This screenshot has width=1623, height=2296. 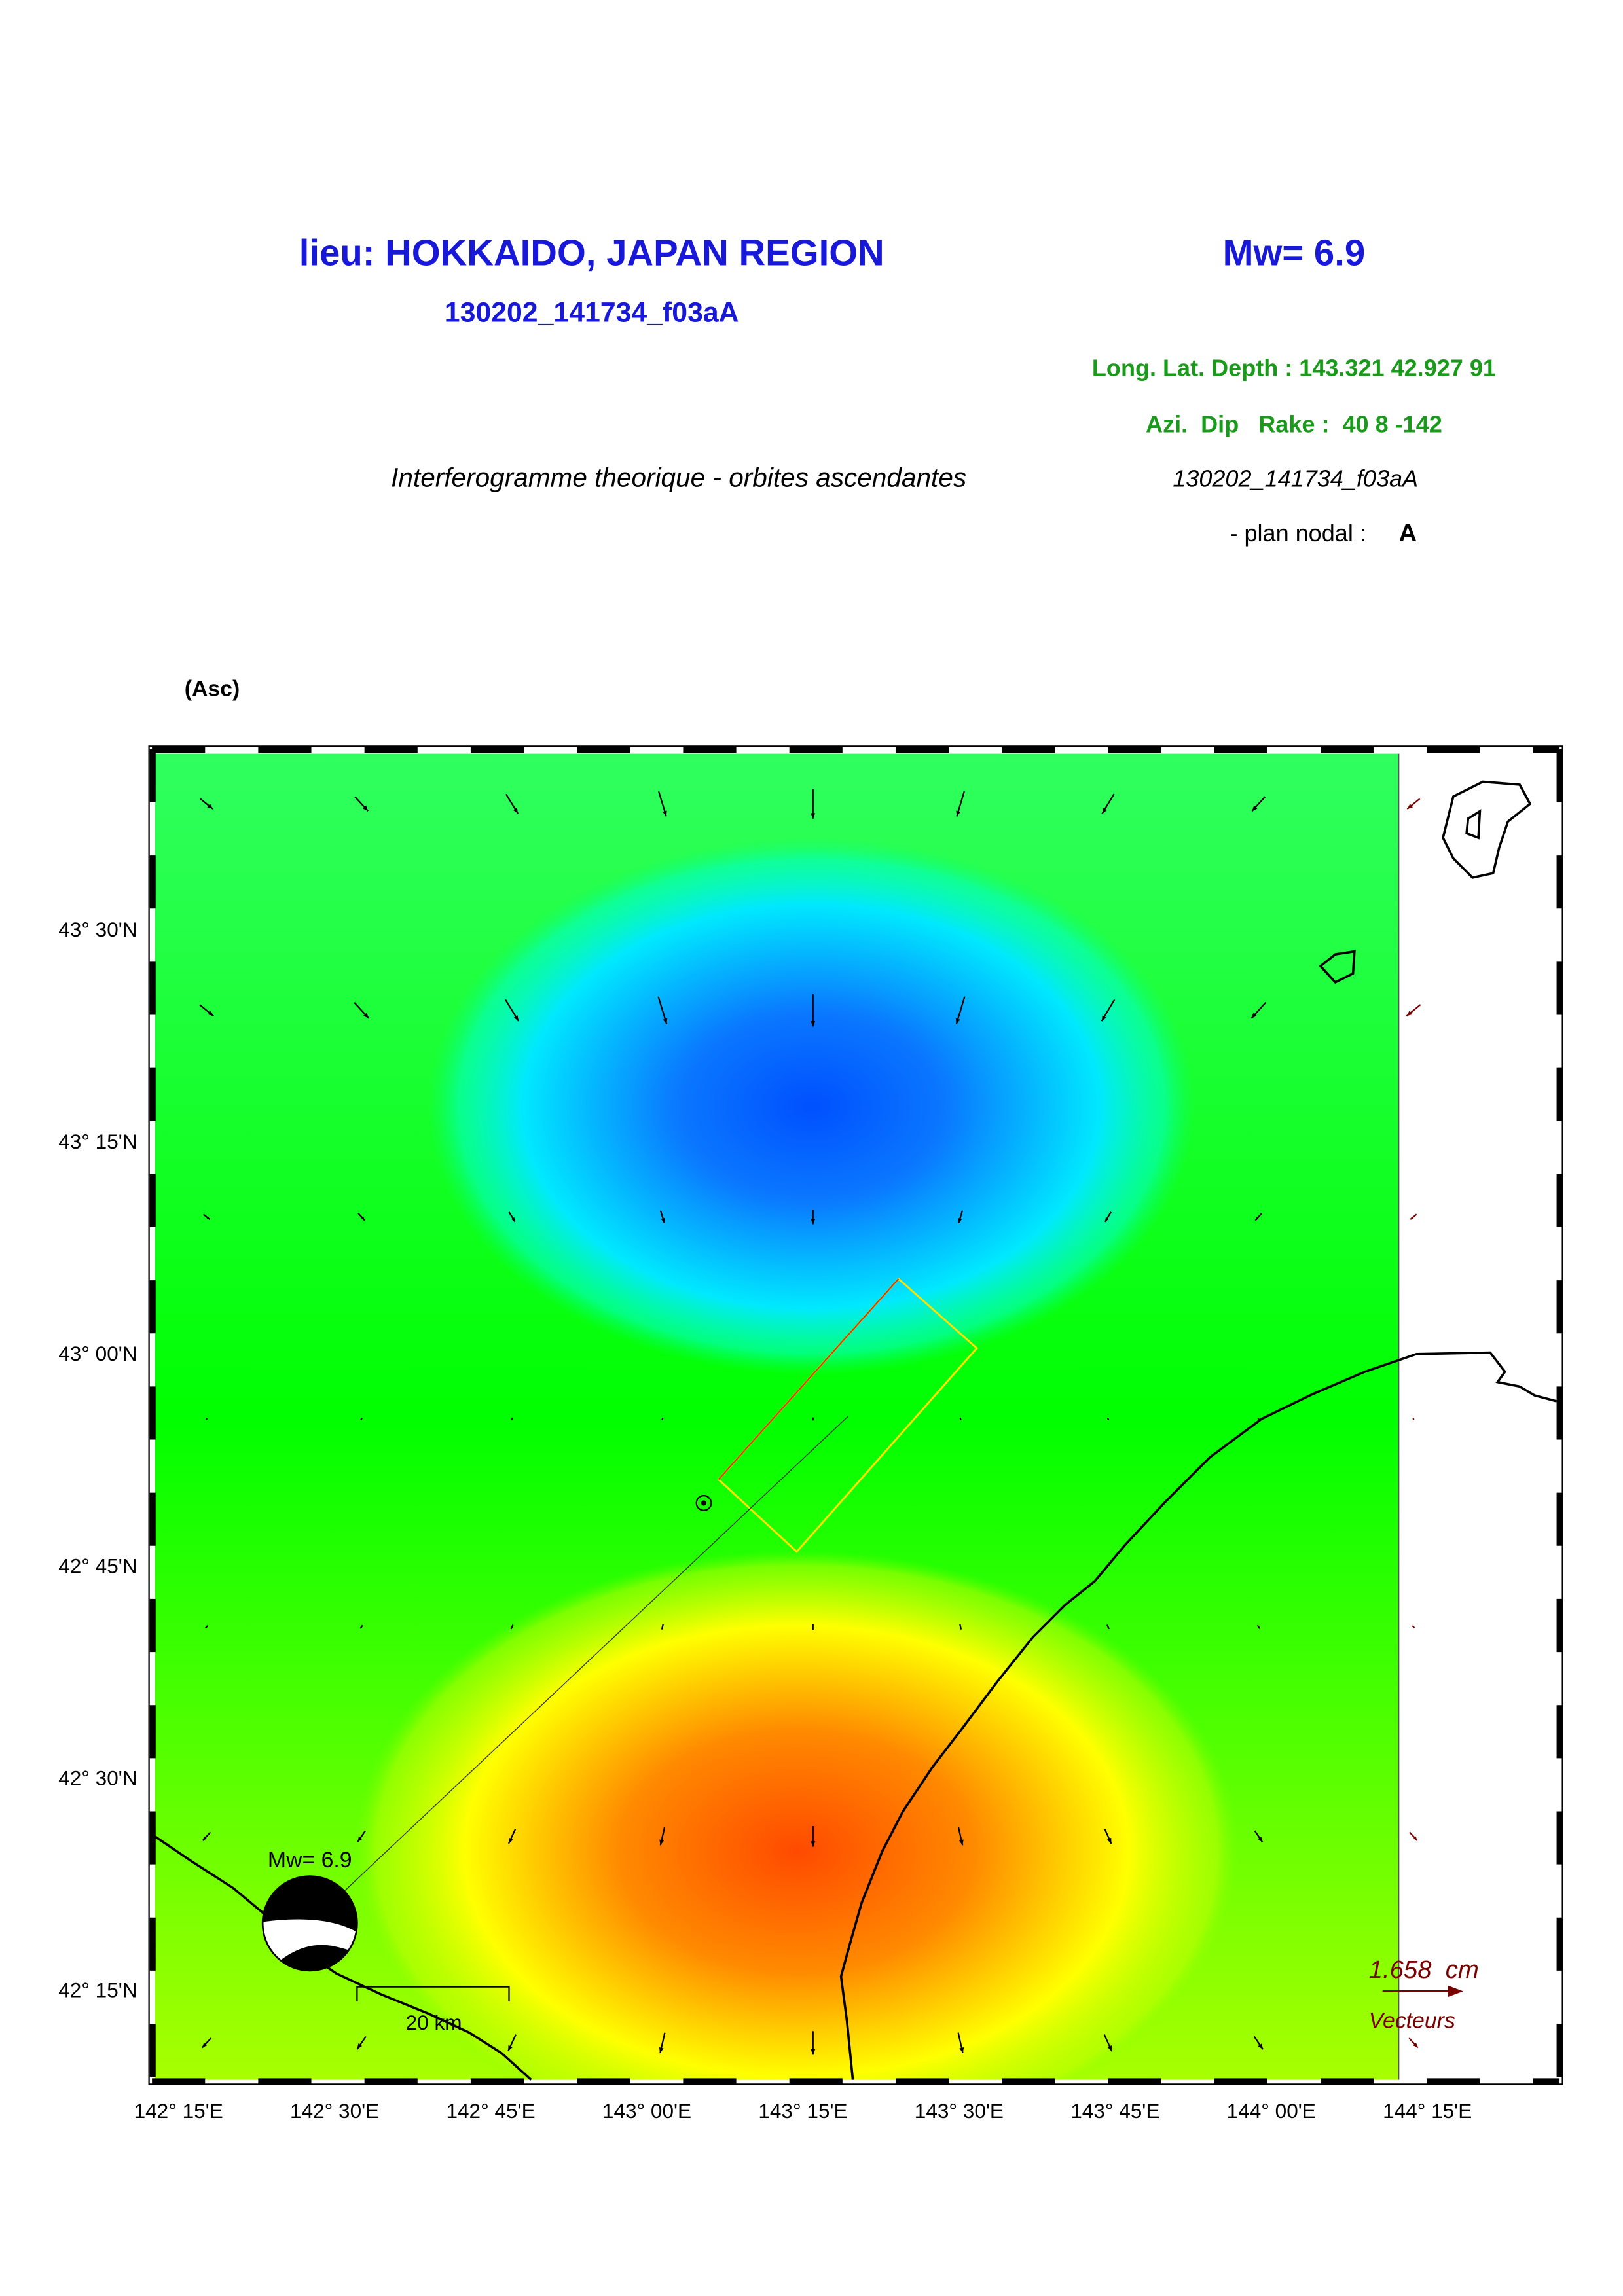 I want to click on lat-label: 42° 15'N, so click(x=97, y=1989).